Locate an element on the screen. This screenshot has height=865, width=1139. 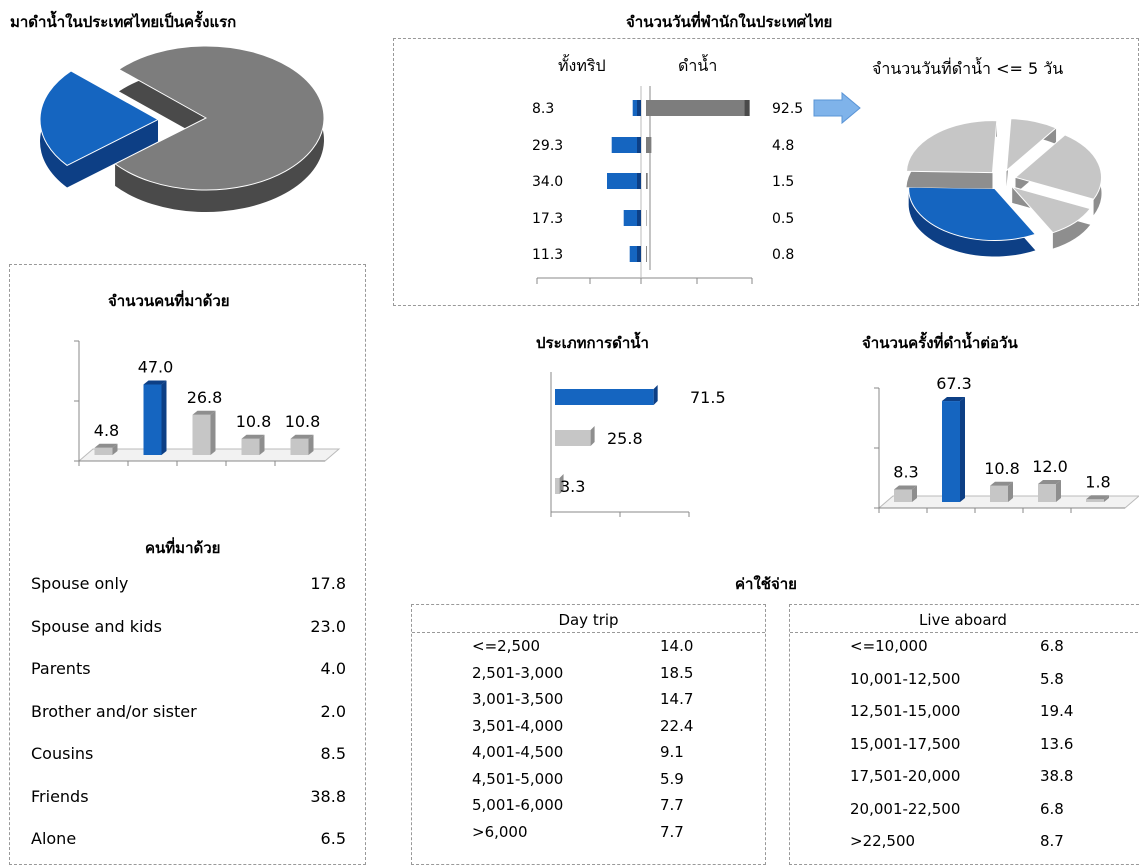
companions-count-data-label: 10.8 is located at coordinates (254, 421).